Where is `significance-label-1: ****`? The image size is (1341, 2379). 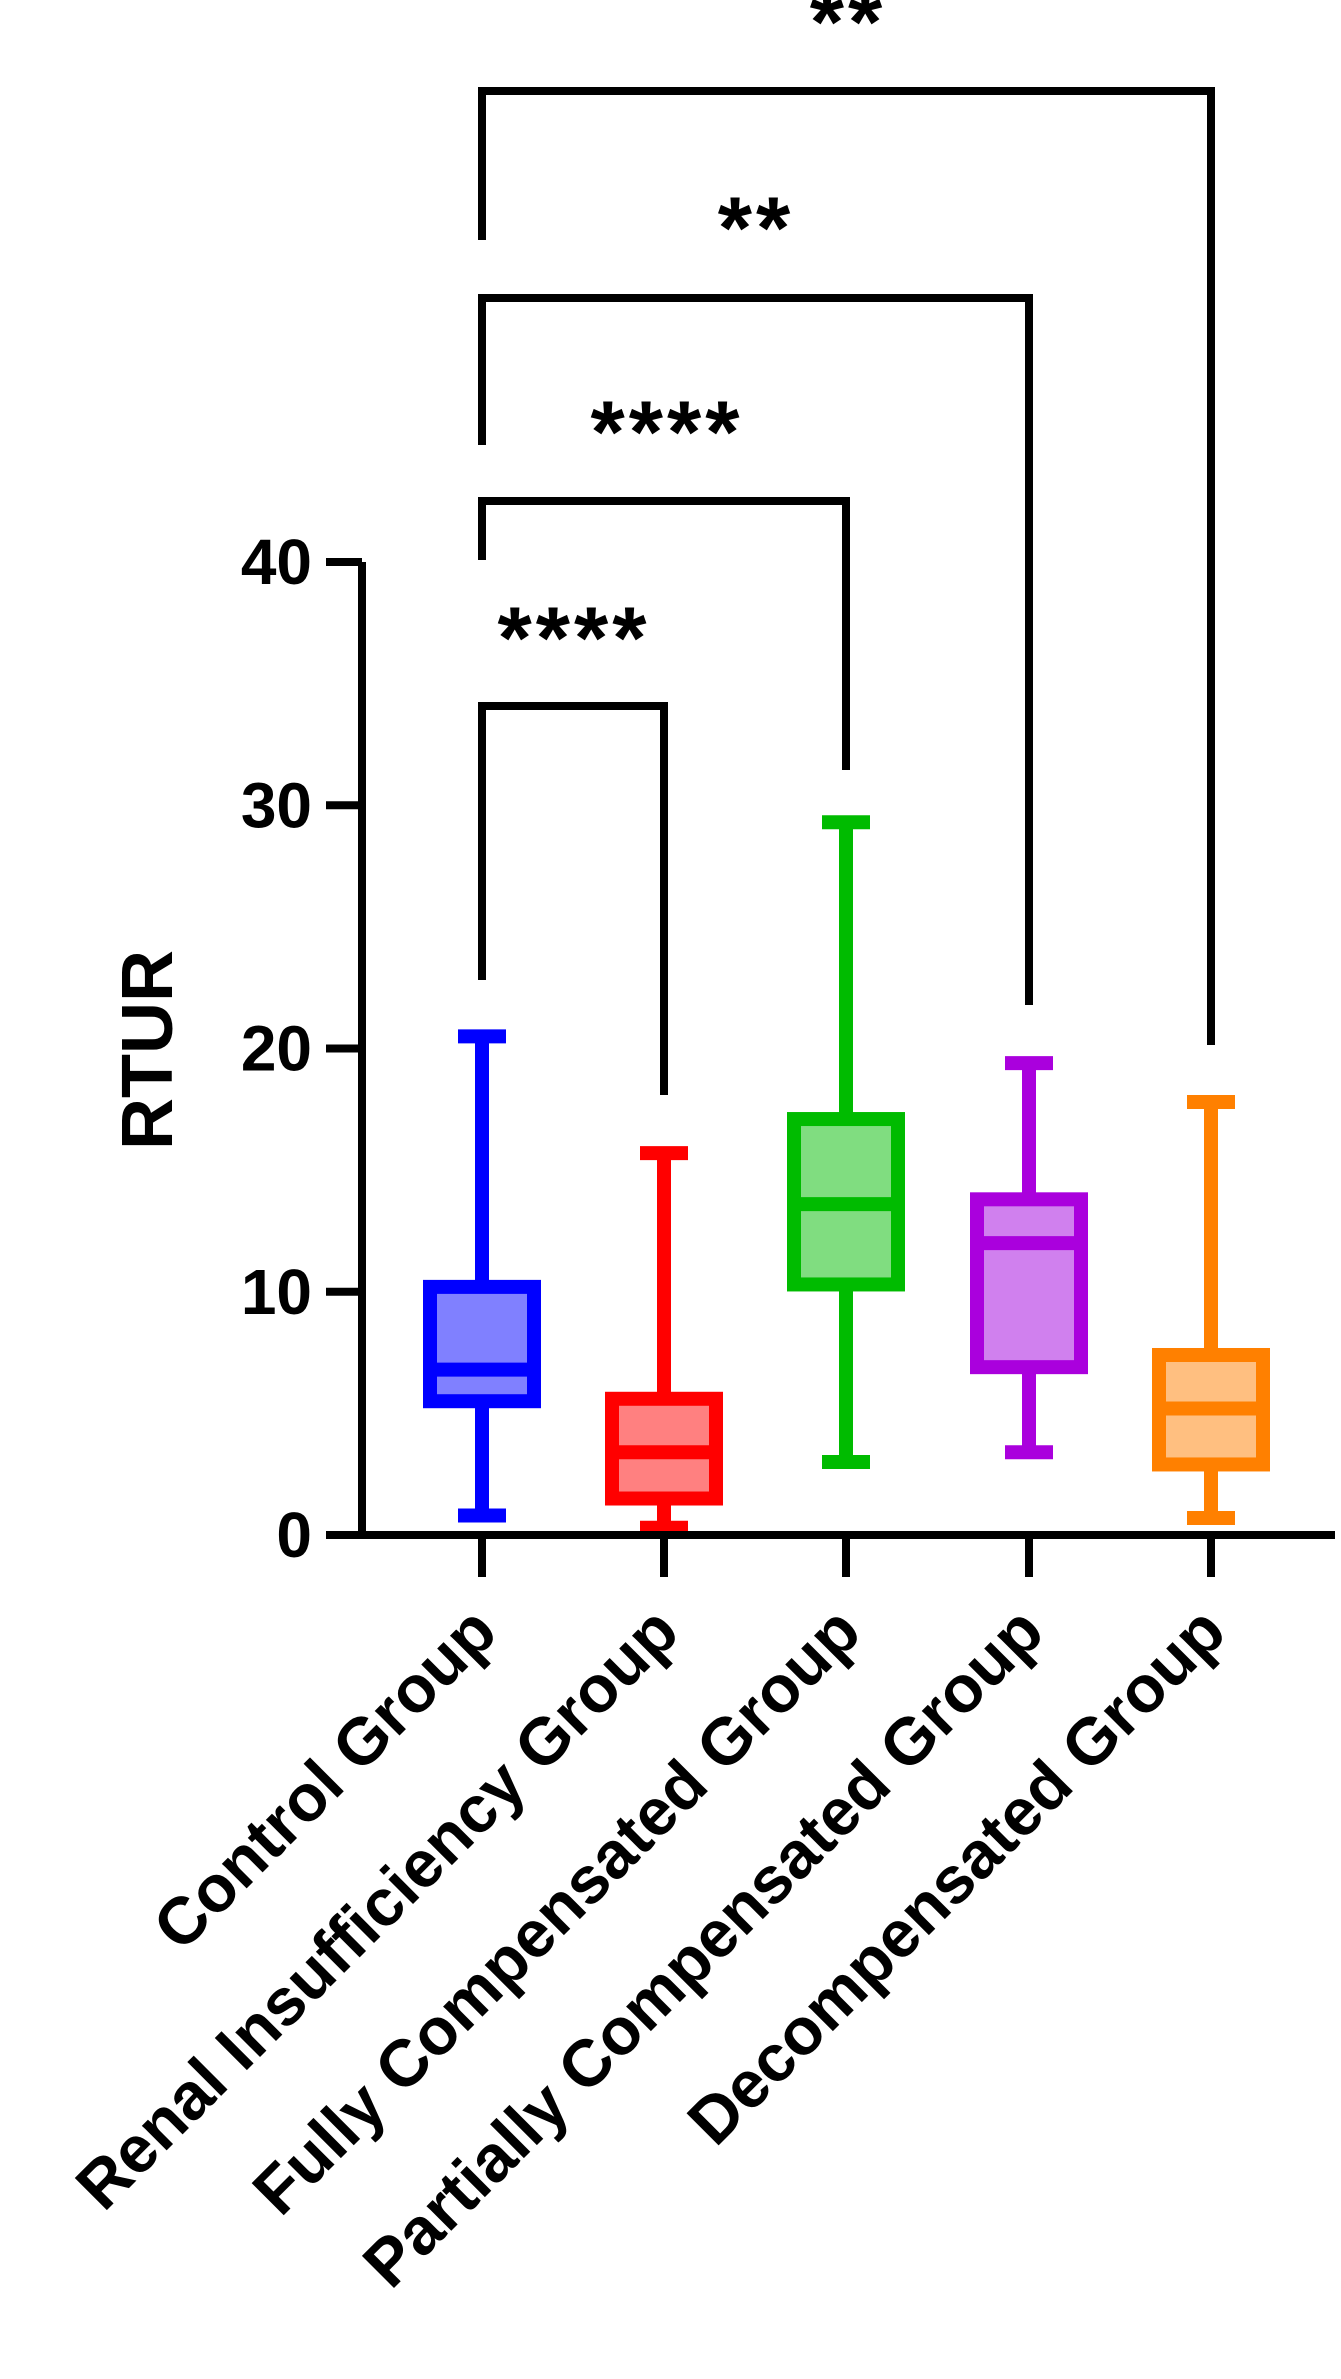 significance-label-1: **** is located at coordinates (574, 637).